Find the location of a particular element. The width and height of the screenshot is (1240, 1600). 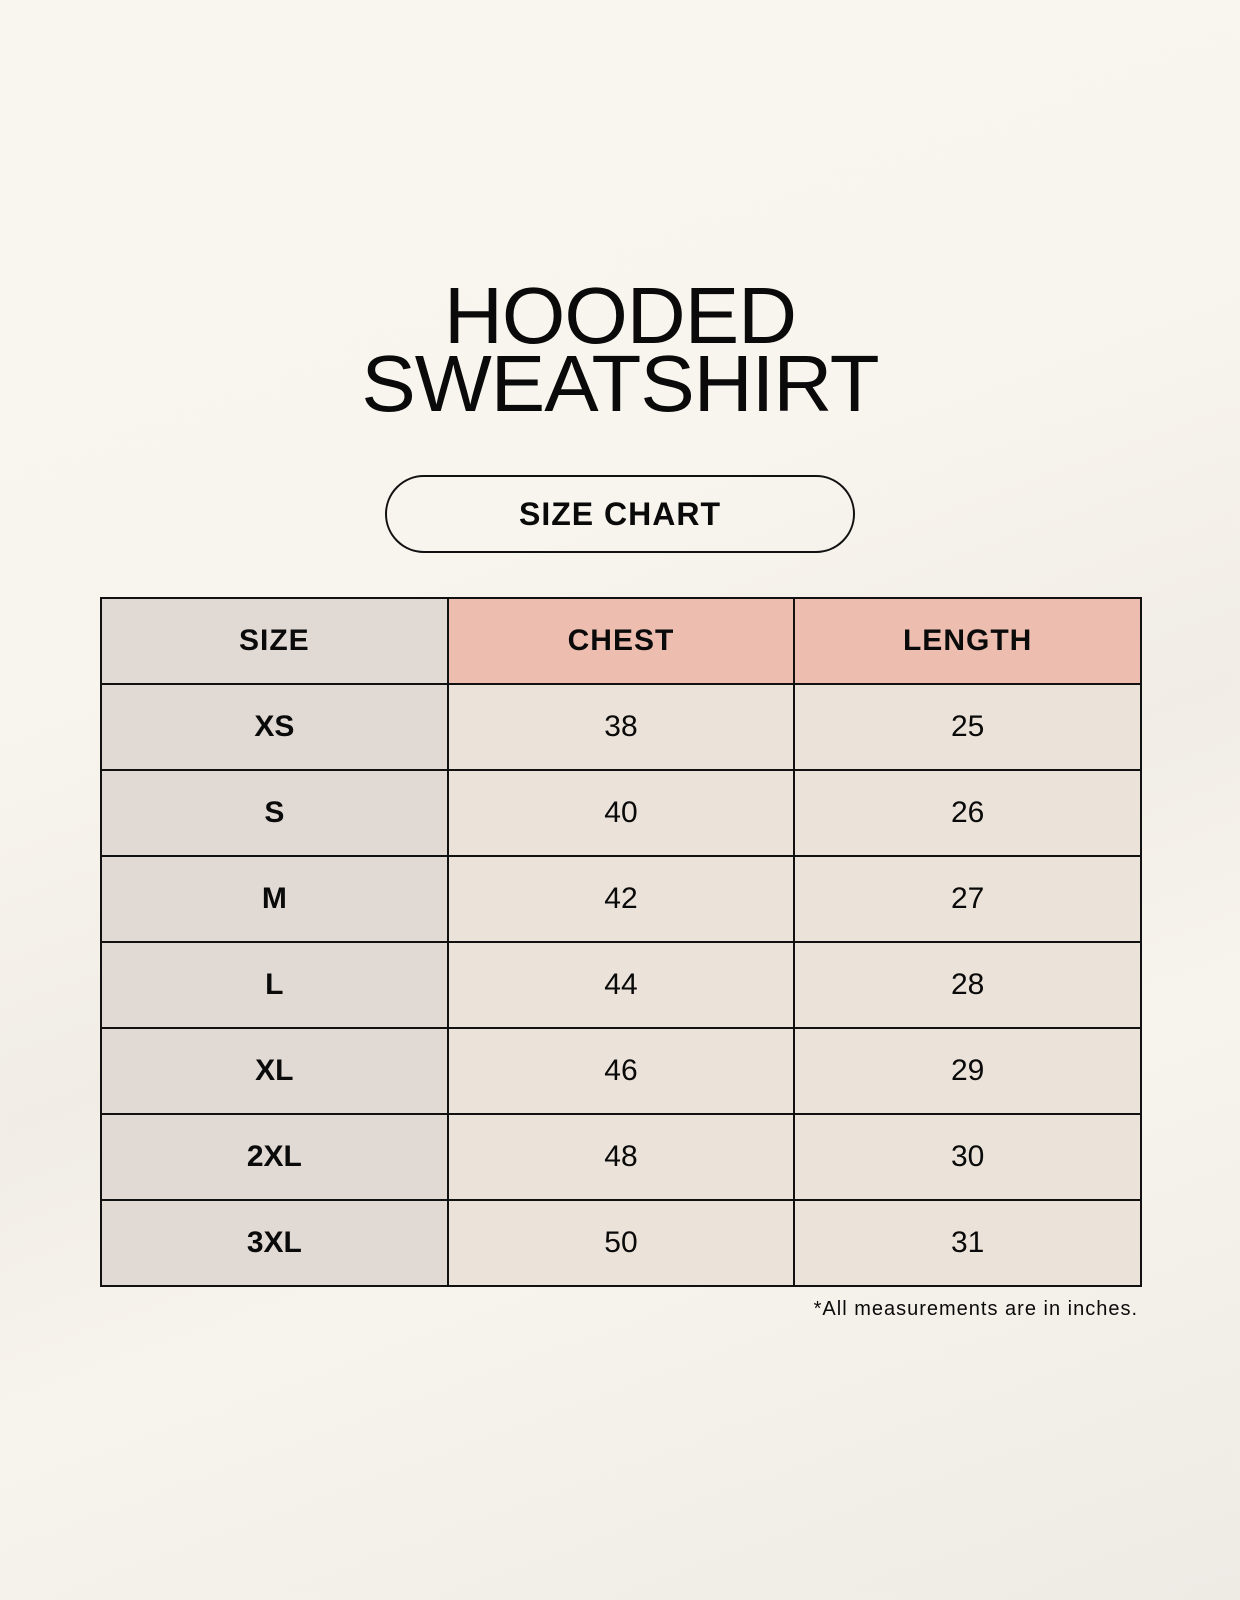

header-length: LENGTH is located at coordinates (967, 641).